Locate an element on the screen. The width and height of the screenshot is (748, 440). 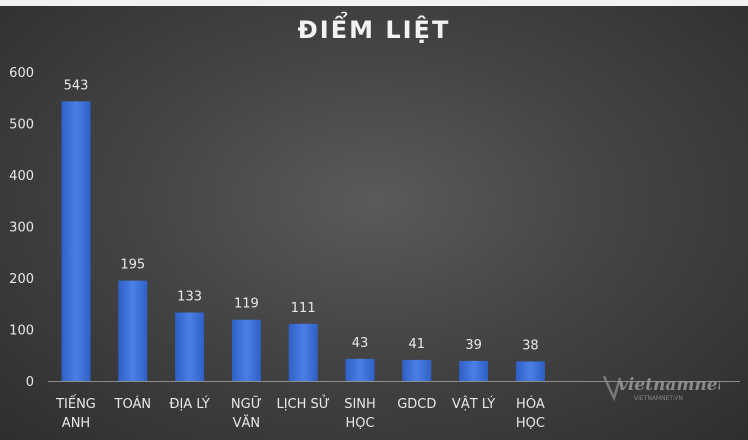
watermark-subtext: VIETNAMNET.VN is located at coordinates (658, 398).